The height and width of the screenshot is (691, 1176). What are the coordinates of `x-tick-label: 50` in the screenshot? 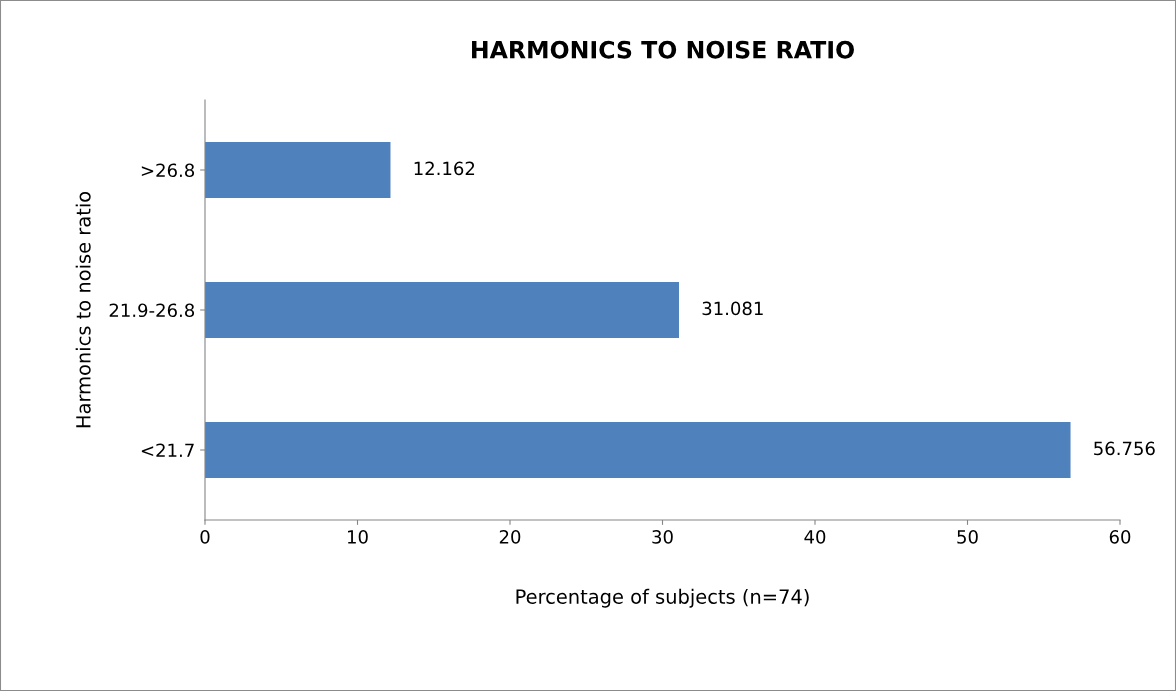 It's located at (967, 537).